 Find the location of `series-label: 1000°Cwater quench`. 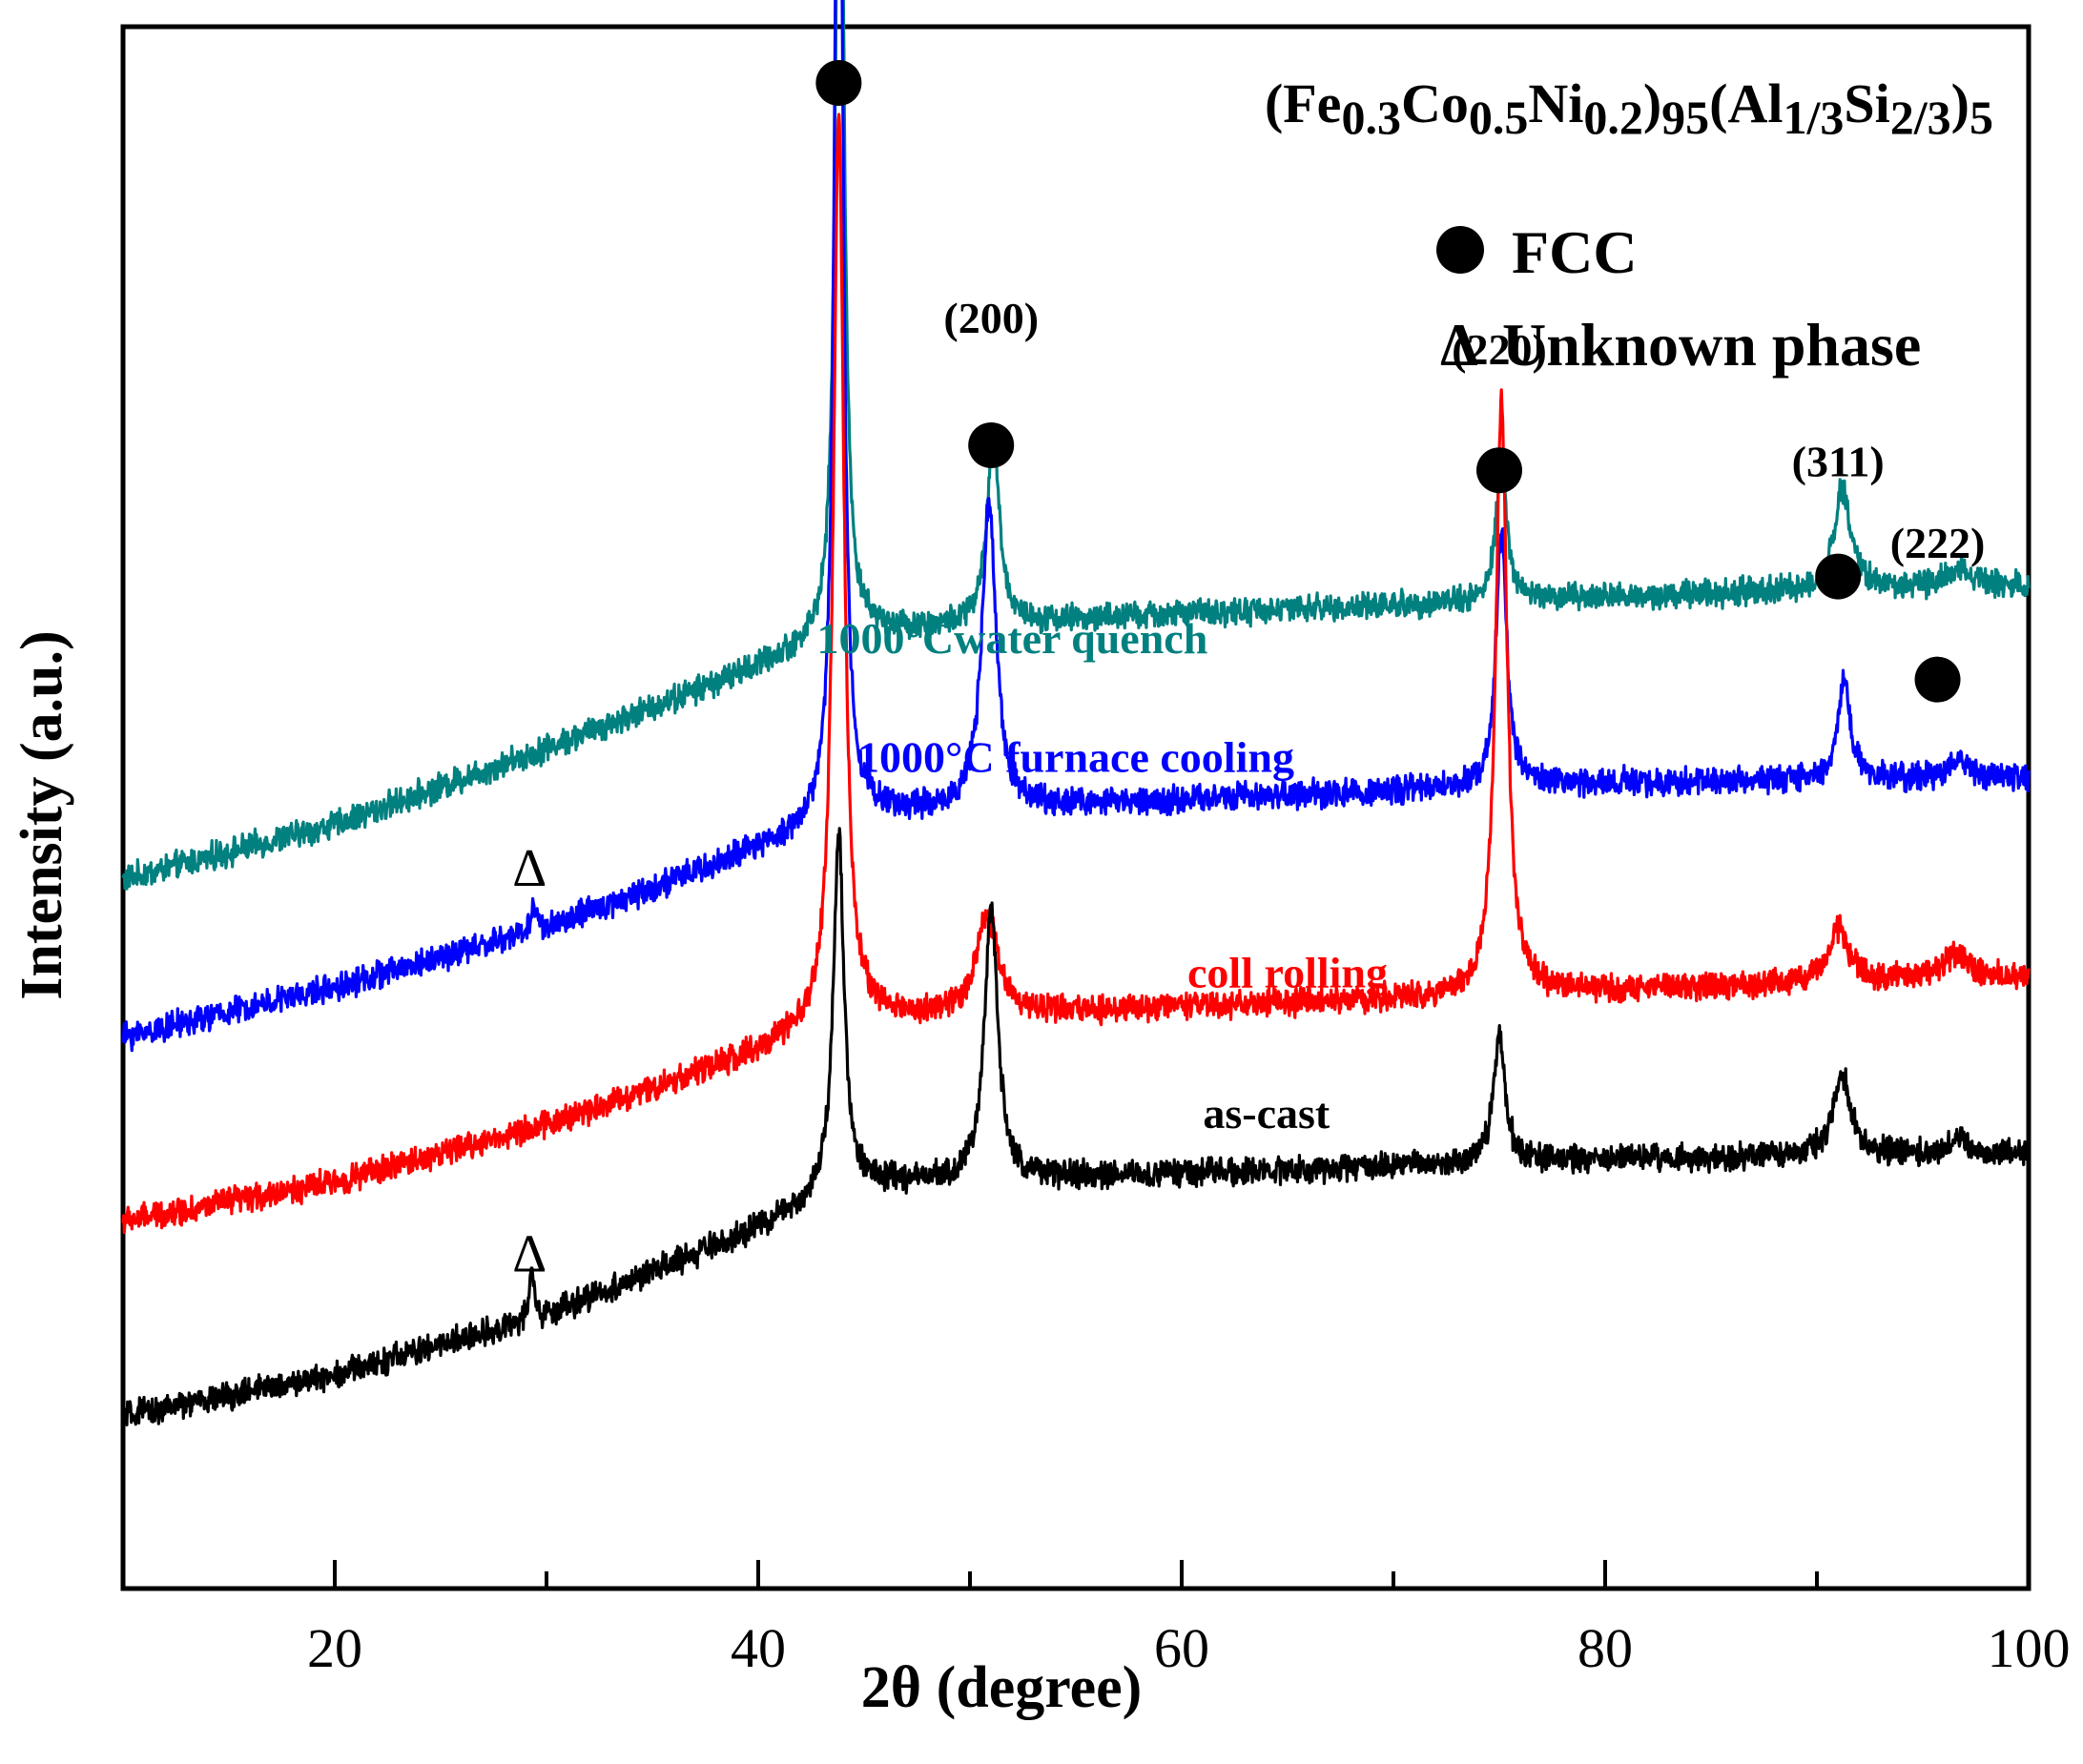

series-label: 1000°Cwater quench is located at coordinates (1012, 638).